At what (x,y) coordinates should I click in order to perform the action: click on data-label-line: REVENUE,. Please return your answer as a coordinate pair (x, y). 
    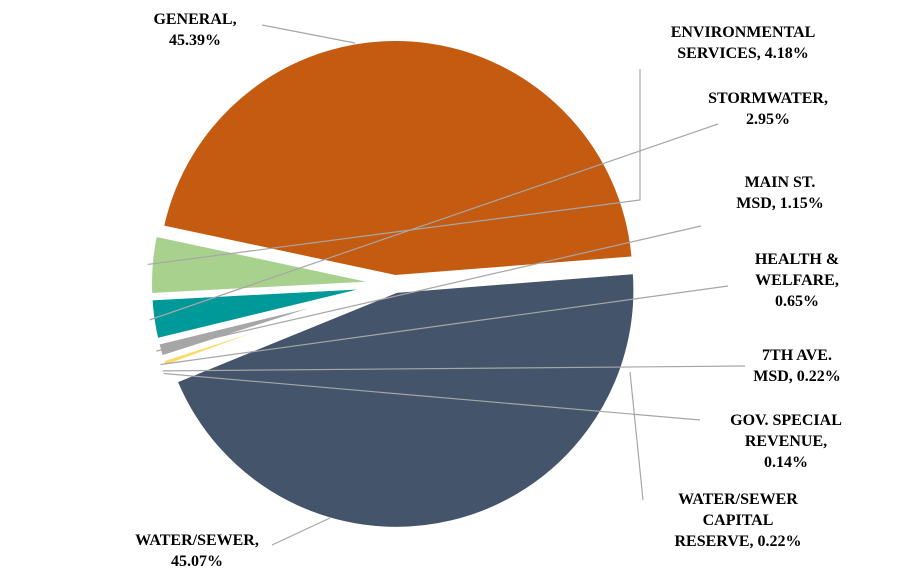
    Looking at the image, I should click on (786, 441).